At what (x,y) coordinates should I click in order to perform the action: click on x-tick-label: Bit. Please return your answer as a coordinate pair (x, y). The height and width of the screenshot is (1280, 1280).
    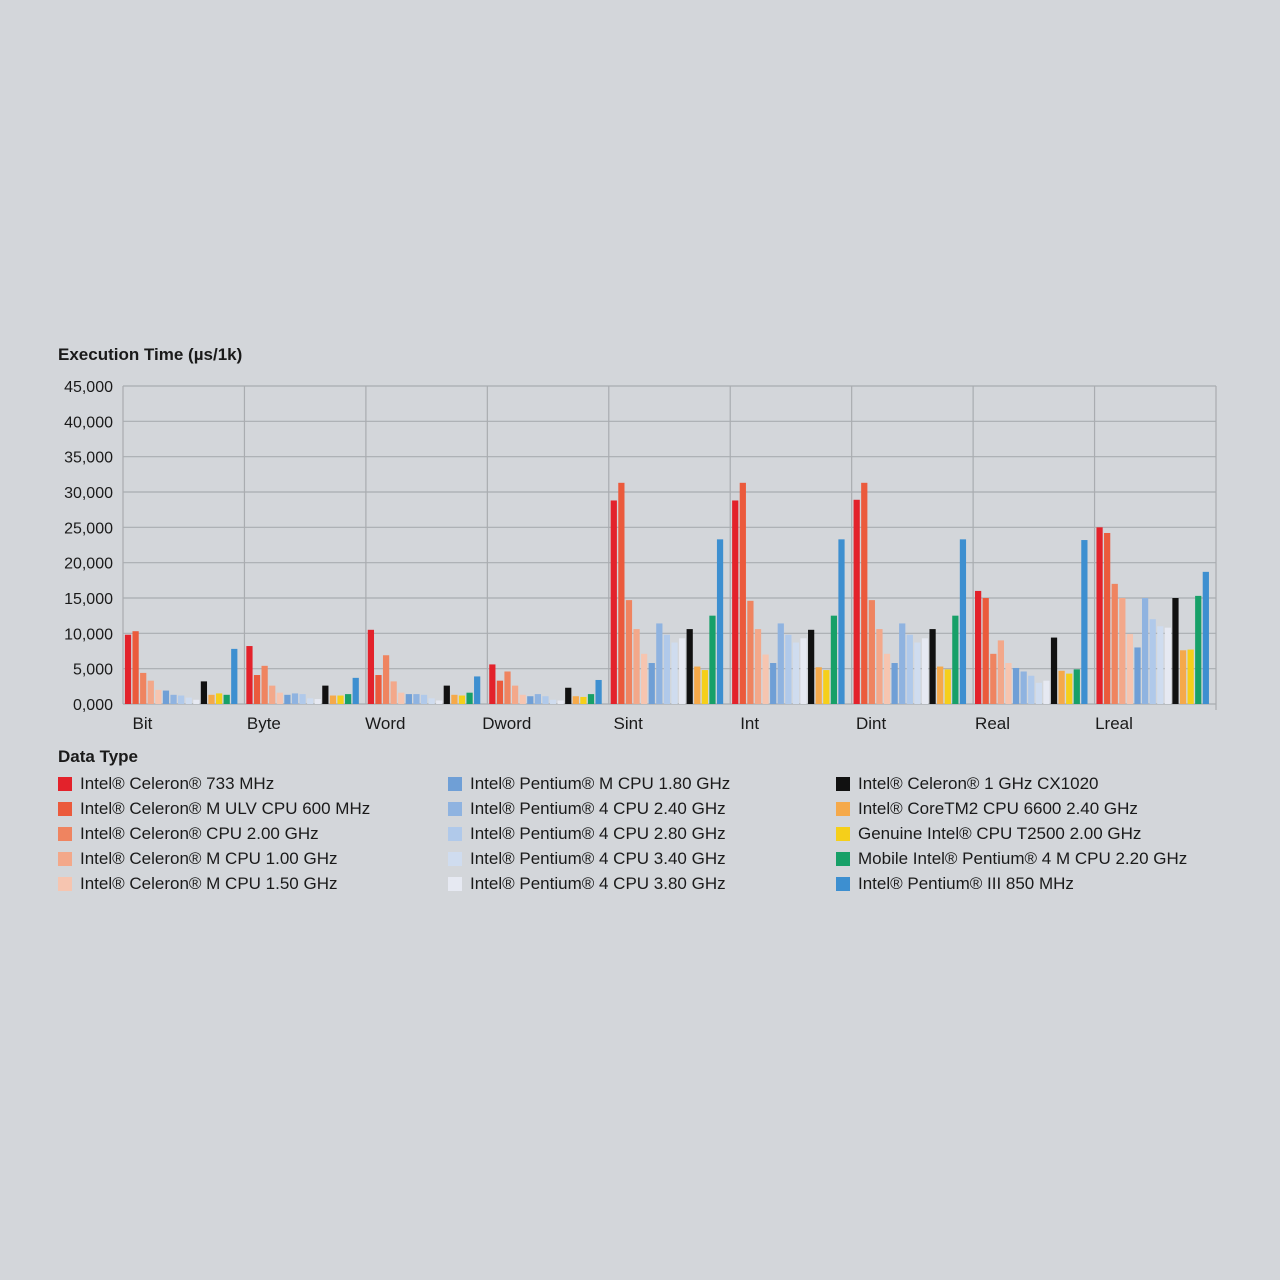
    Looking at the image, I should click on (143, 723).